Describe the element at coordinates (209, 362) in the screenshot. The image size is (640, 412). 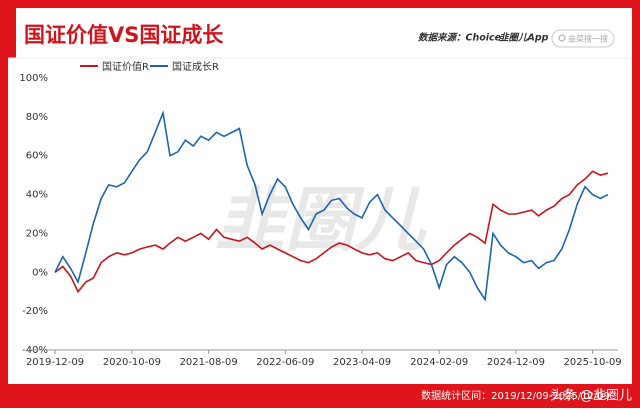
I see `x-tick-label: 2021-08-09` at that location.